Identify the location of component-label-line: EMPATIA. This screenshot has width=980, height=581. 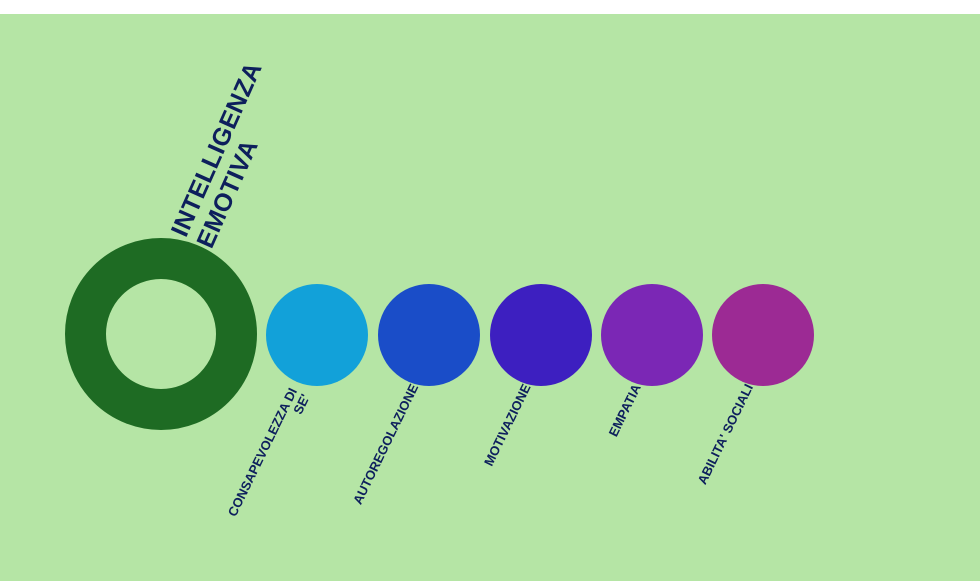
(625, 410).